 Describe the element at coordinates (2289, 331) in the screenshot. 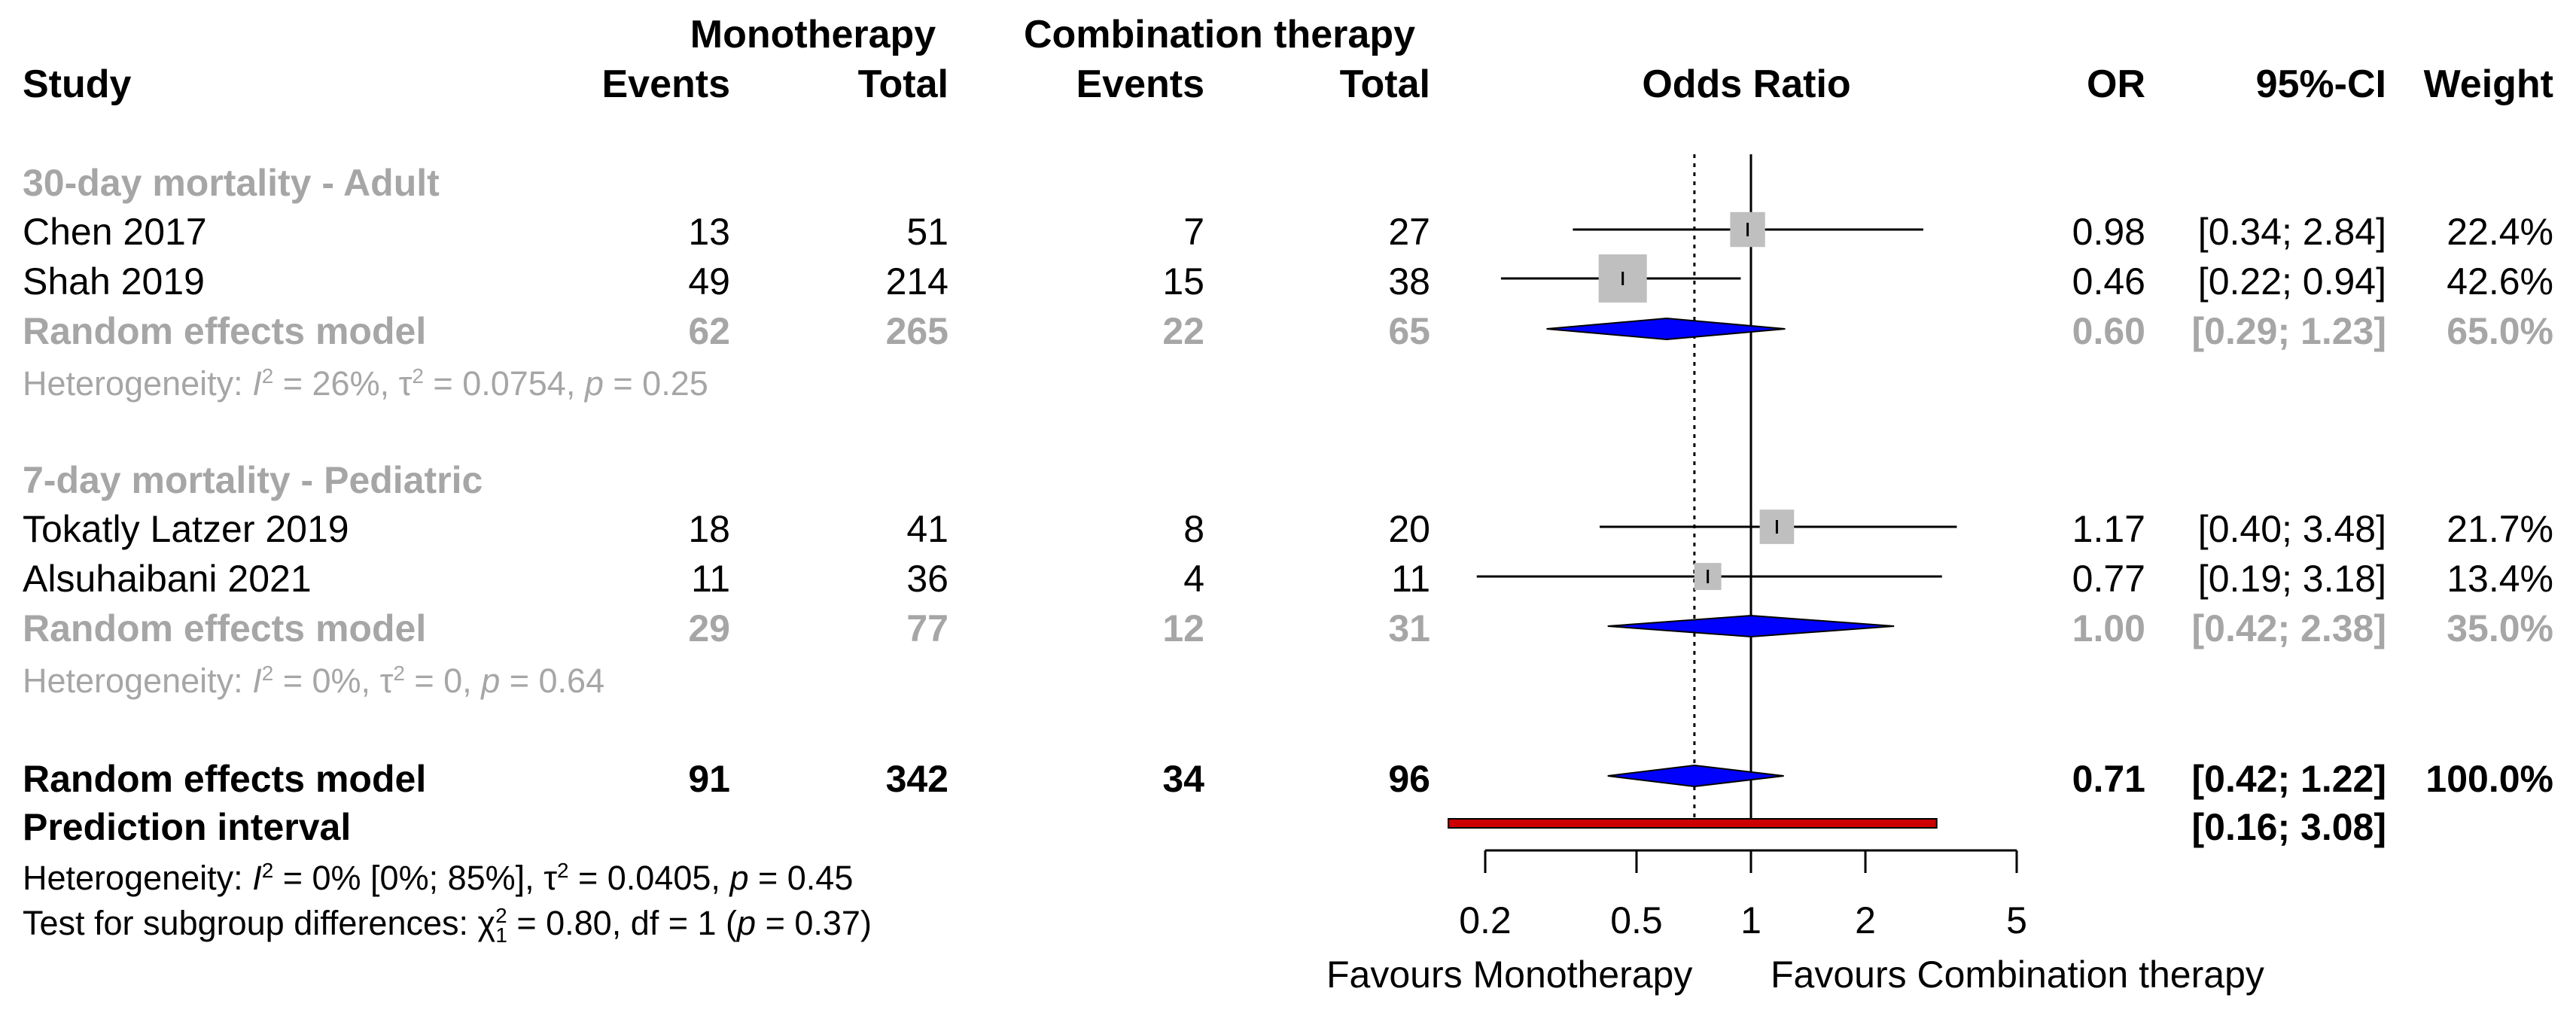

I see `confidence-interval: [0.29; 1.23]` at that location.